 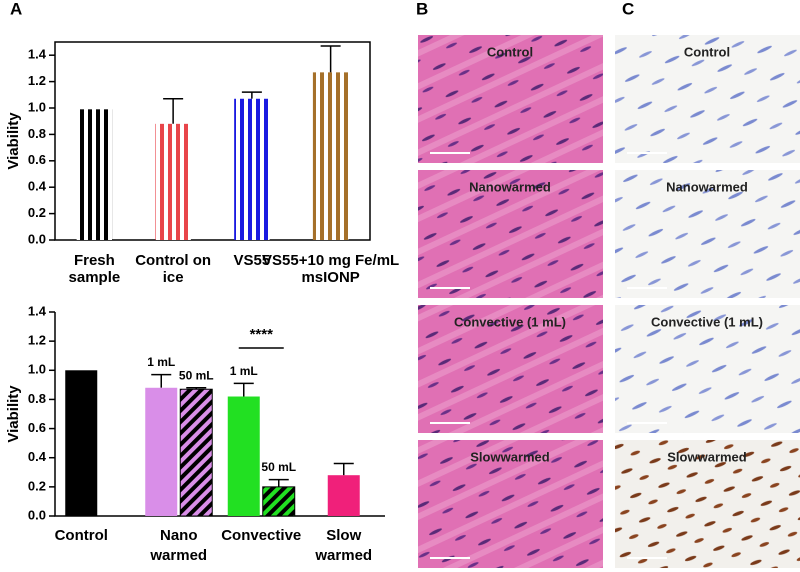 I want to click on x-tick-label: Slow warmed, so click(x=344, y=545).